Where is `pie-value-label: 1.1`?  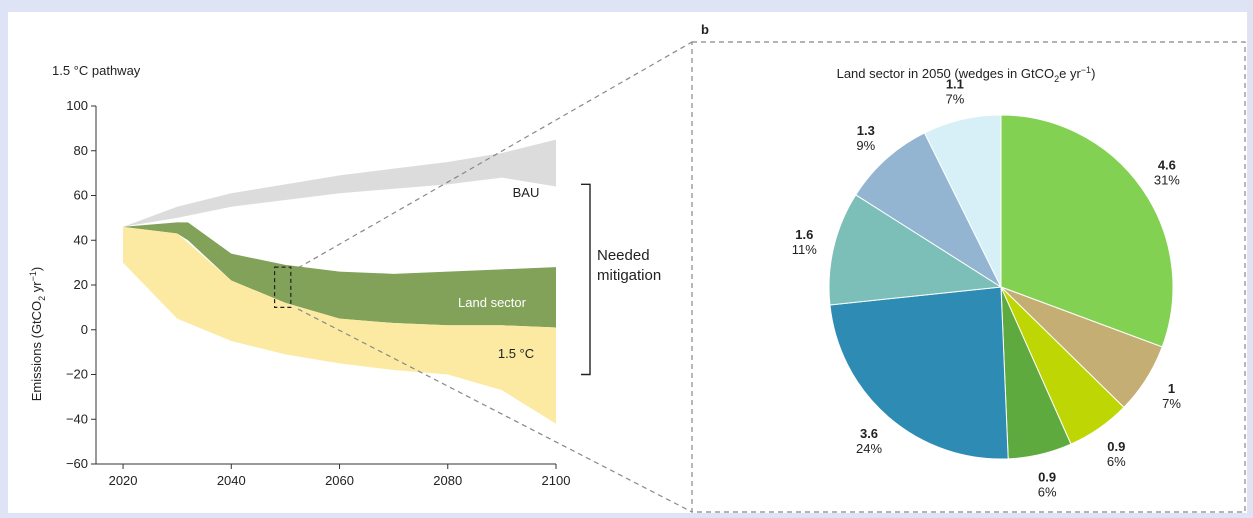
pie-value-label: 1.1 is located at coordinates (955, 83).